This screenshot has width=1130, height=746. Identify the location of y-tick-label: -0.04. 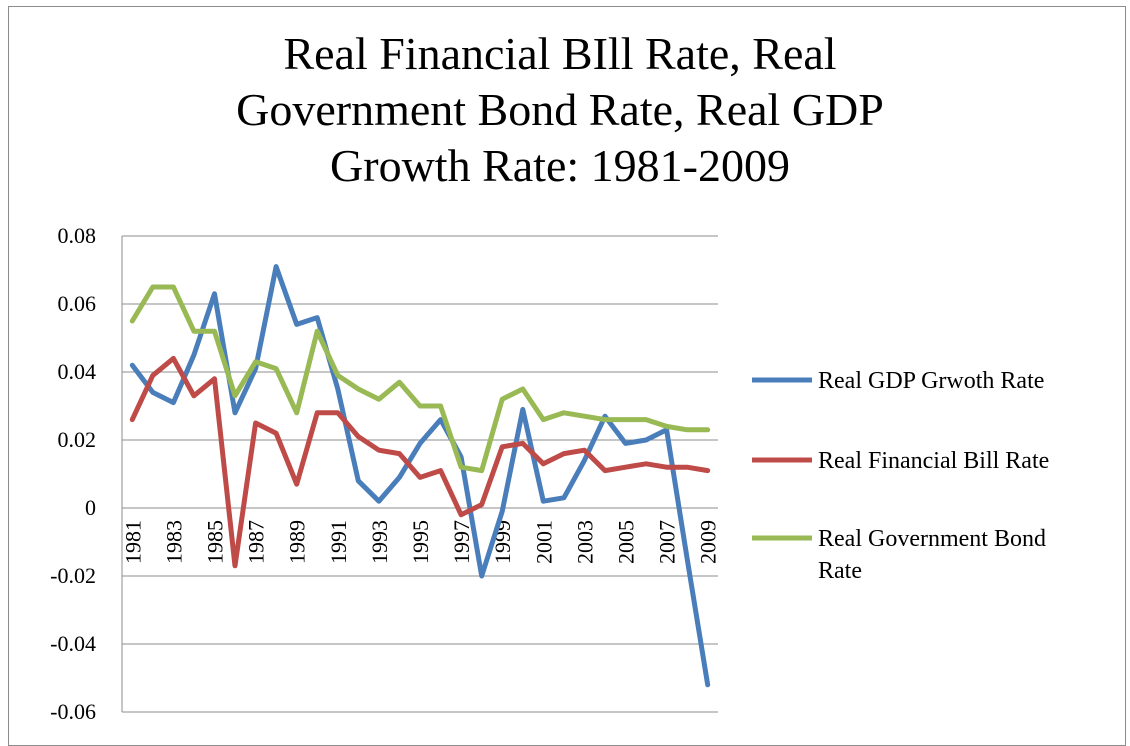
(73, 643).